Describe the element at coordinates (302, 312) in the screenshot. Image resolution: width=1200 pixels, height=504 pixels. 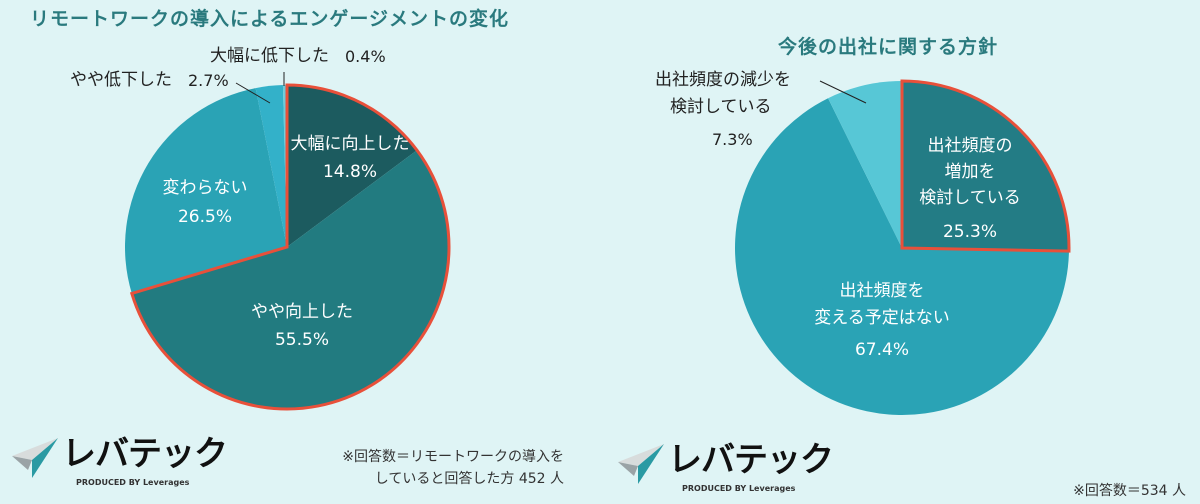
I see `chart1-label-1: やや向上した` at that location.